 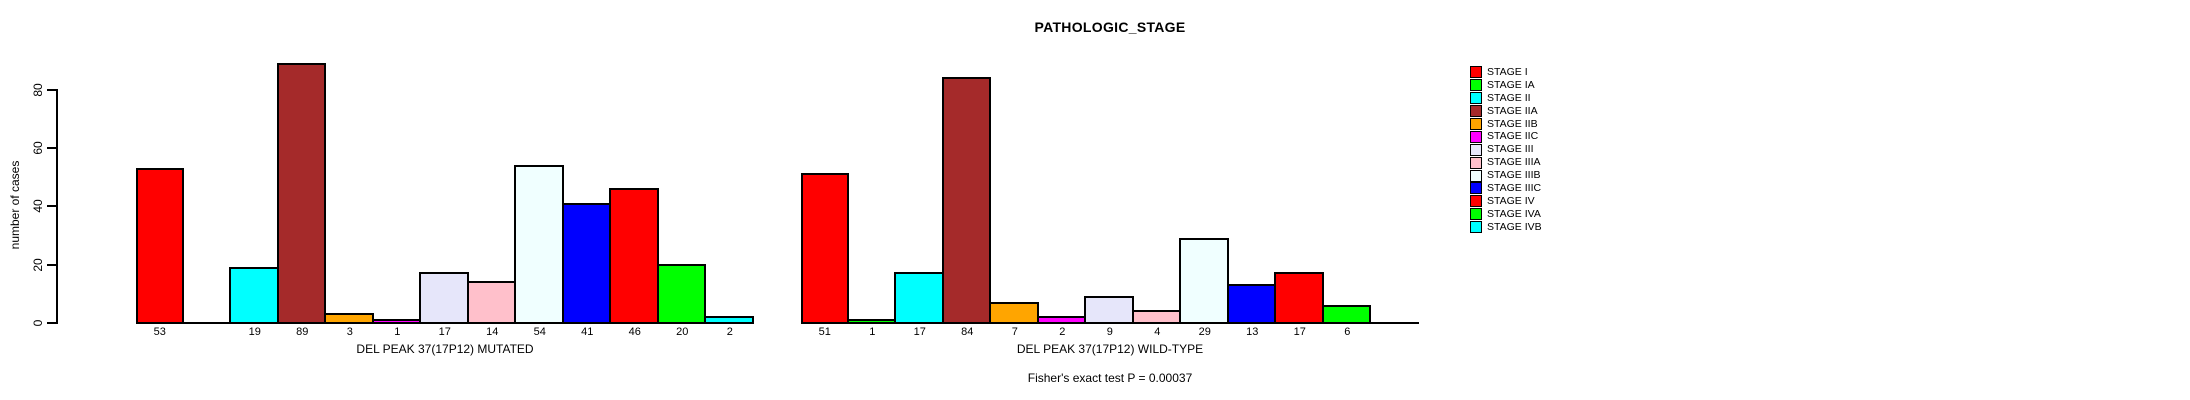 What do you see at coordinates (397, 332) in the screenshot?
I see `bar-value-label-stage-iic-mutated: 1` at bounding box center [397, 332].